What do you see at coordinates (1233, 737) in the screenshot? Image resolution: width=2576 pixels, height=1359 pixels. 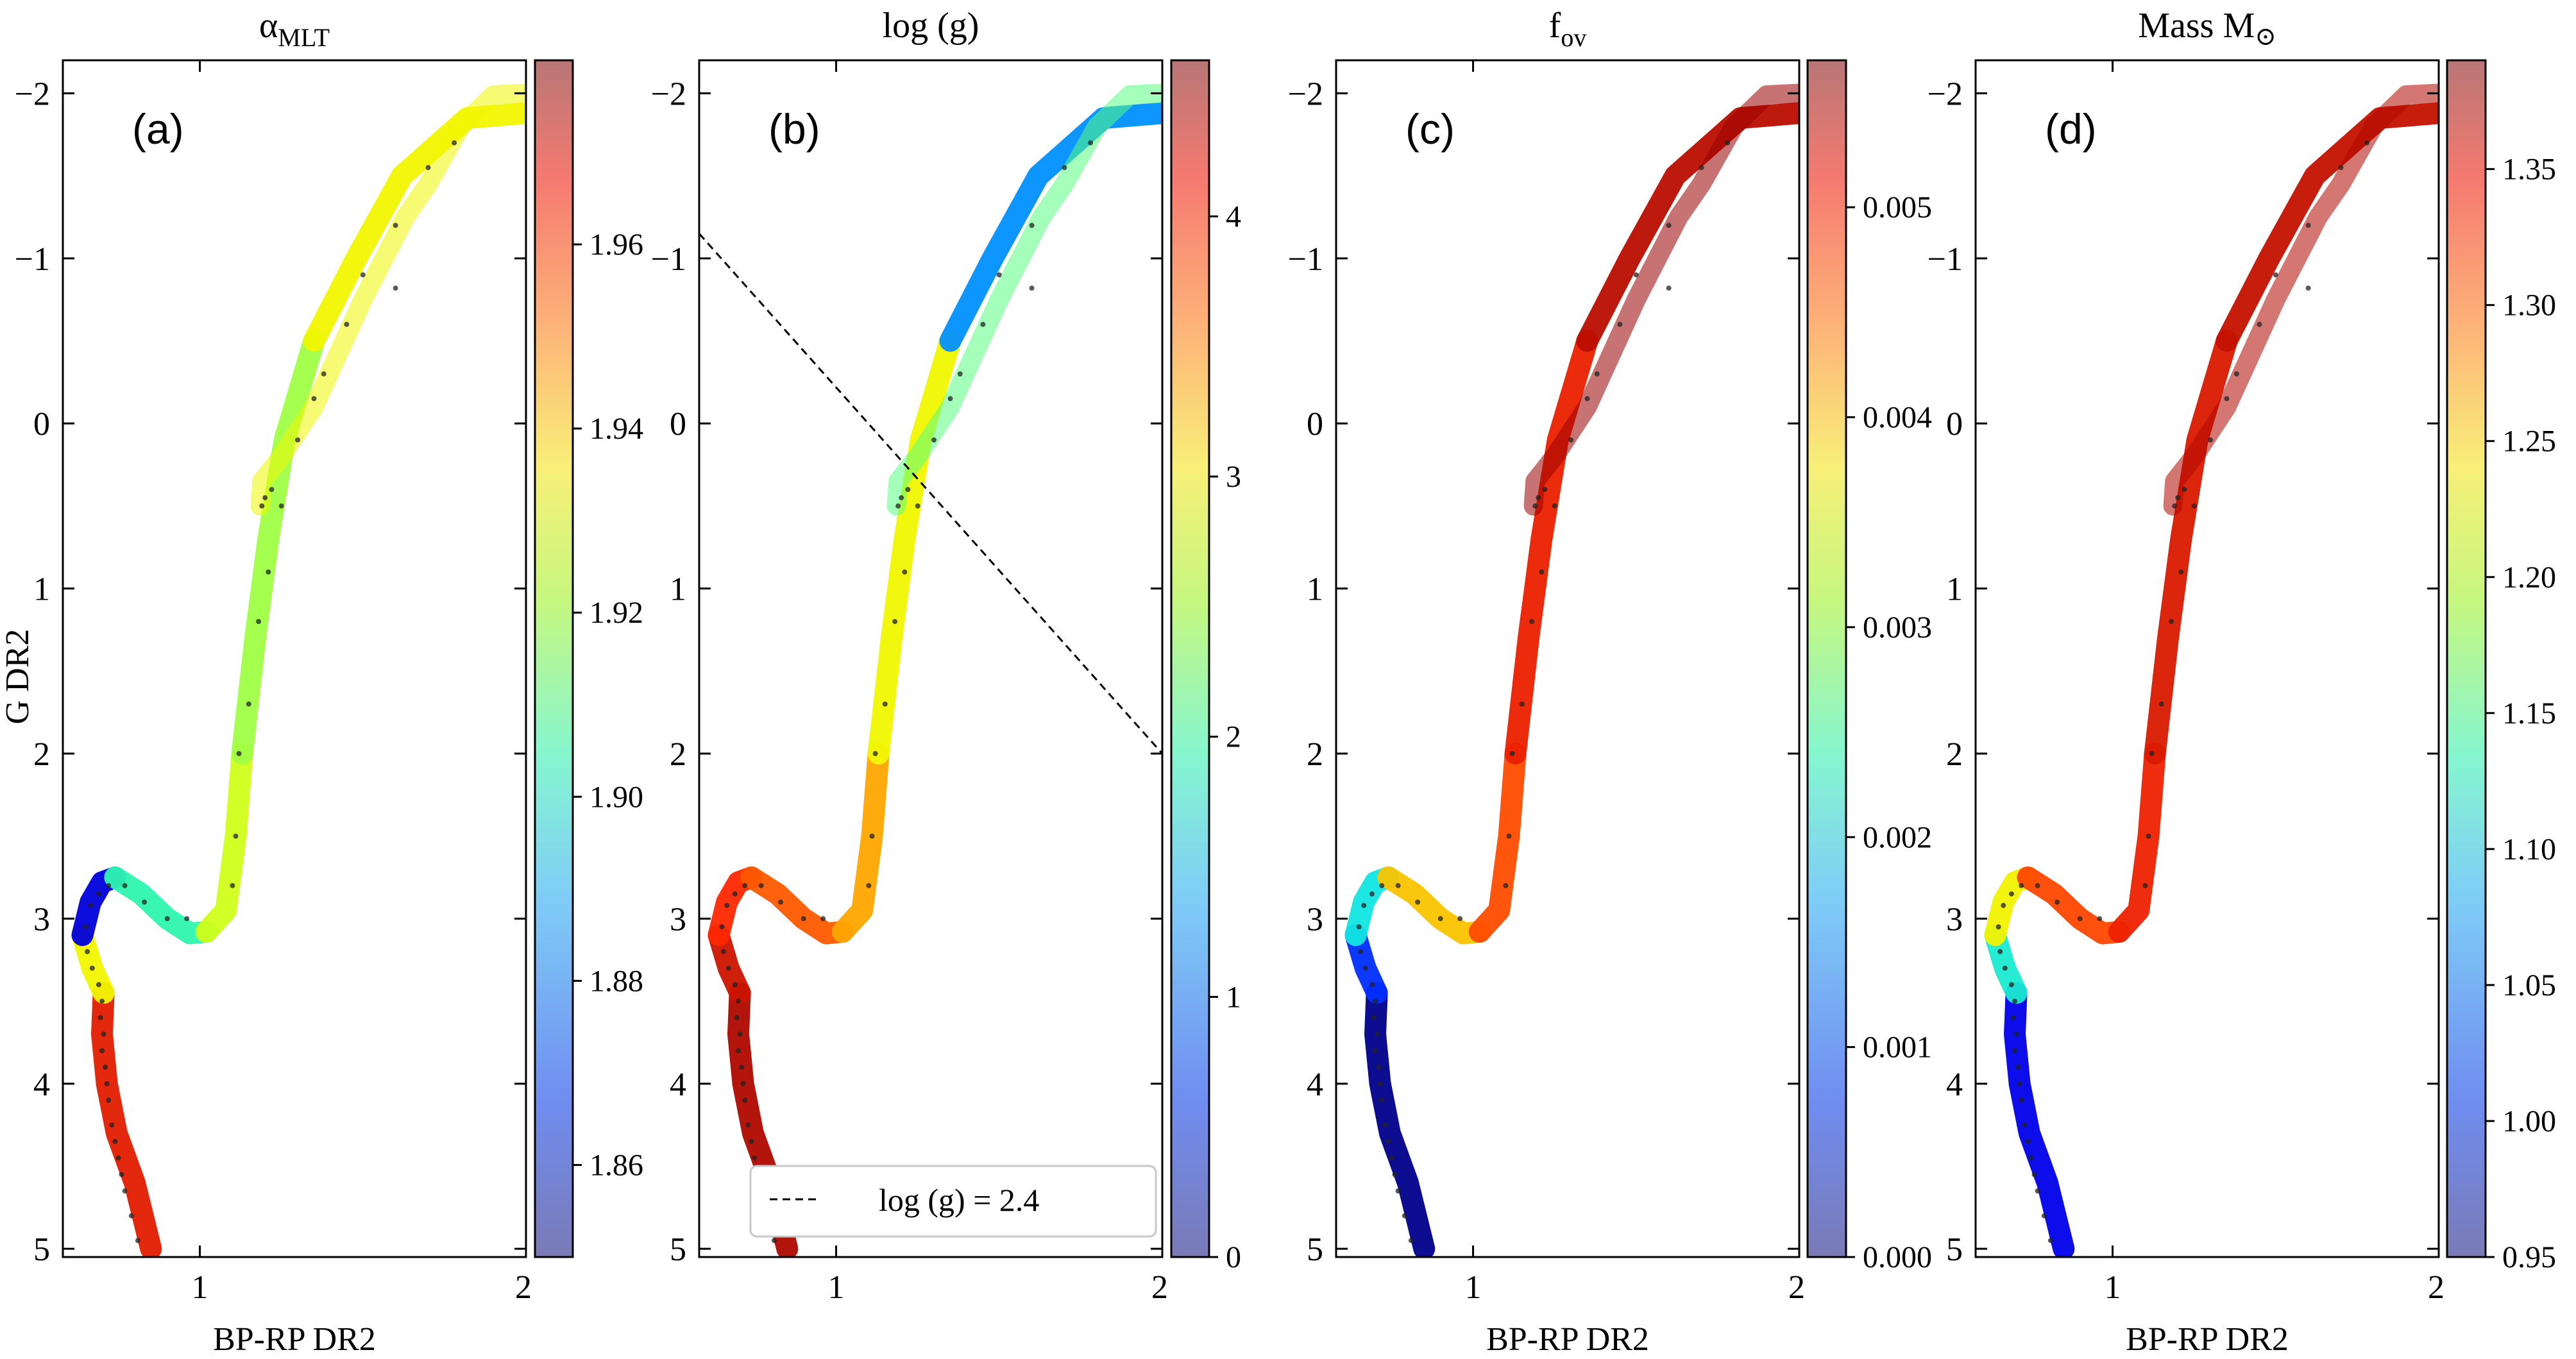 I see `colorbar-tick-label: 2` at bounding box center [1233, 737].